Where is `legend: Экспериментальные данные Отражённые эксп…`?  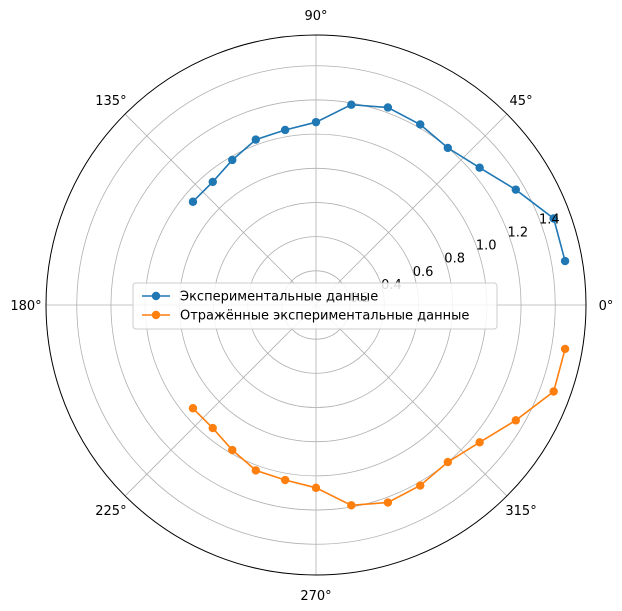
legend: Экспериментальные данные Отражённые эксп… is located at coordinates (315, 306).